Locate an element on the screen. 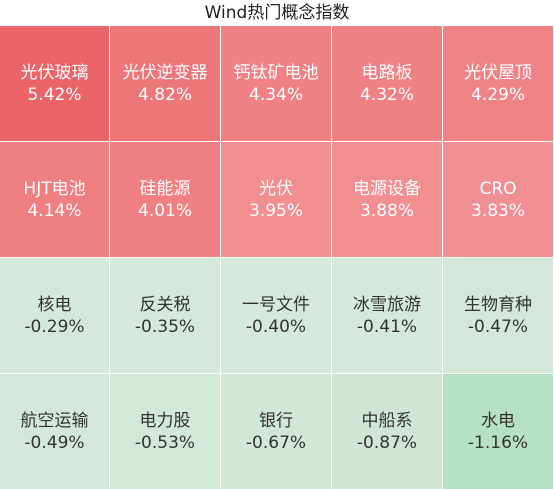  concept-change: 4.34% is located at coordinates (275, 94).